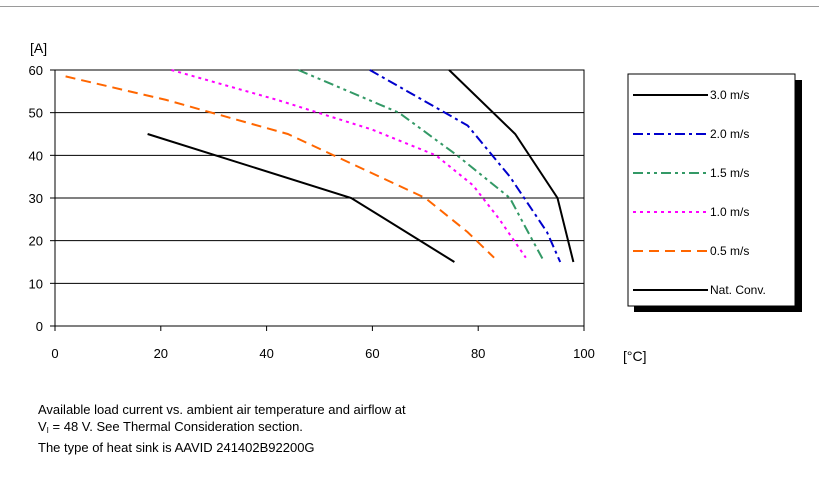 The height and width of the screenshot is (486, 819). I want to click on x-tick-label: 100, so click(584, 353).